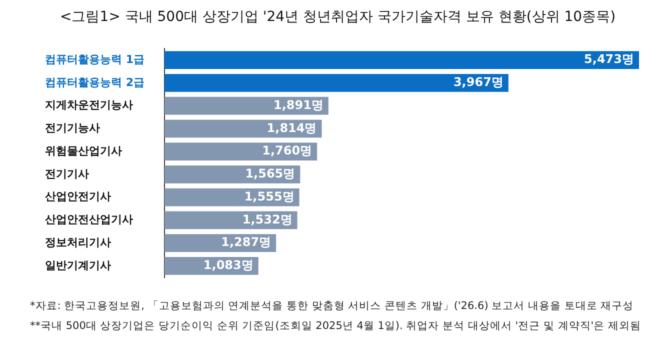 This screenshot has width=665, height=364. Describe the element at coordinates (332, 306) in the screenshot. I see `text: *자료: 한국고용정보원, 「고용보험과의 연계분석을 통한 맞춤형 서비스 콘텐츠 개발」('26.6) 보고서 내용을 토대로 재구성` at that location.